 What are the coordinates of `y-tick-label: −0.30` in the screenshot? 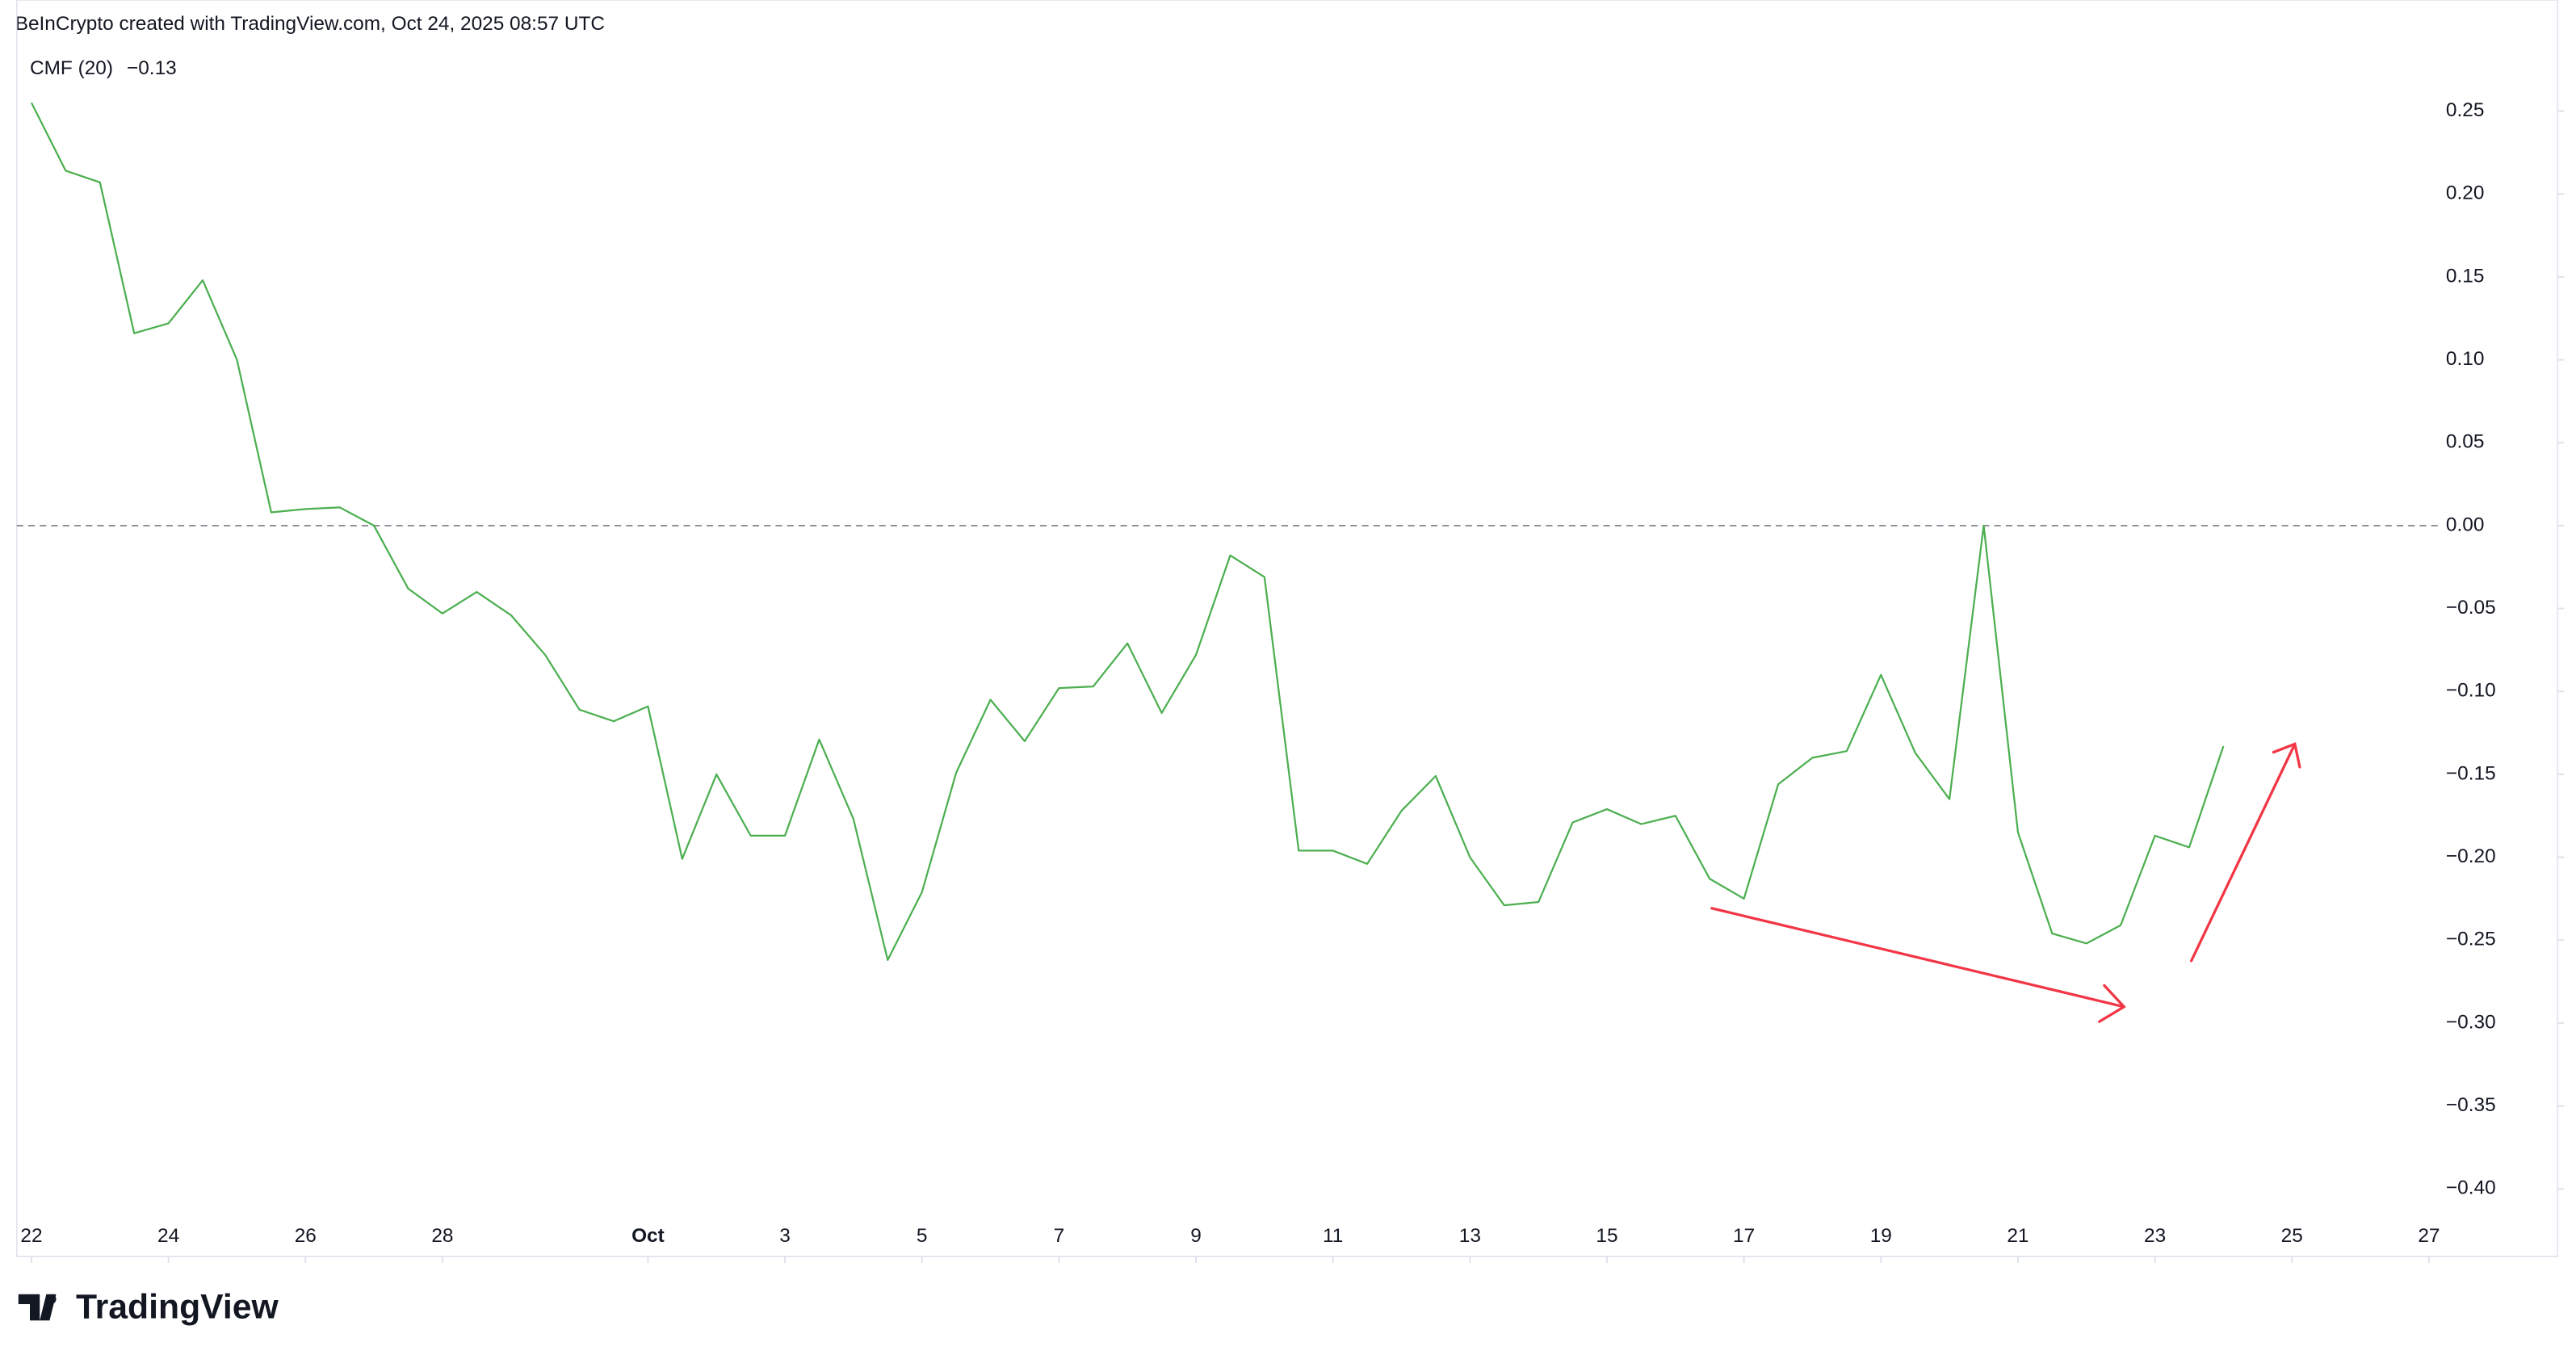 It's located at (2471, 1022).